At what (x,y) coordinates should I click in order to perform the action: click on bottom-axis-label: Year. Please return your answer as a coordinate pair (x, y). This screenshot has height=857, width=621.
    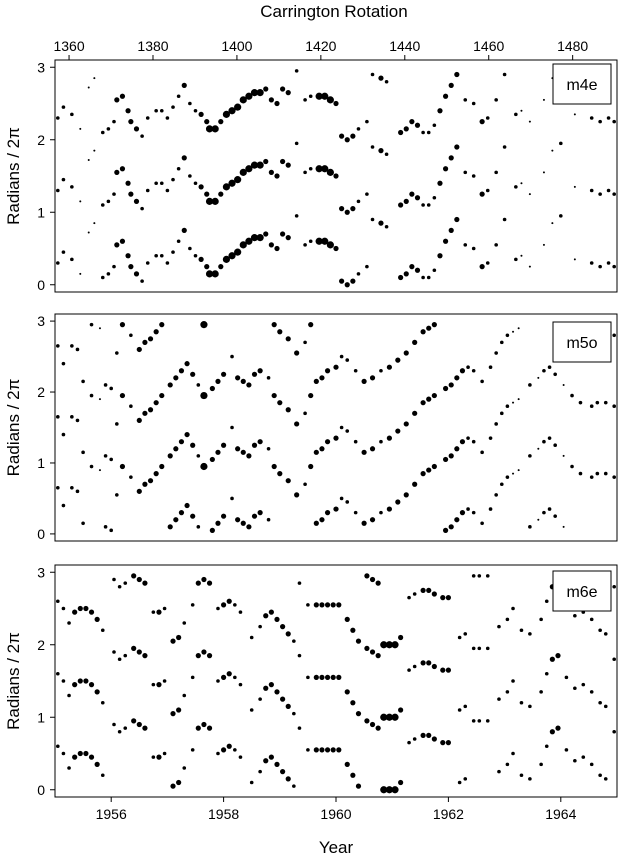
    Looking at the image, I should click on (336, 847).